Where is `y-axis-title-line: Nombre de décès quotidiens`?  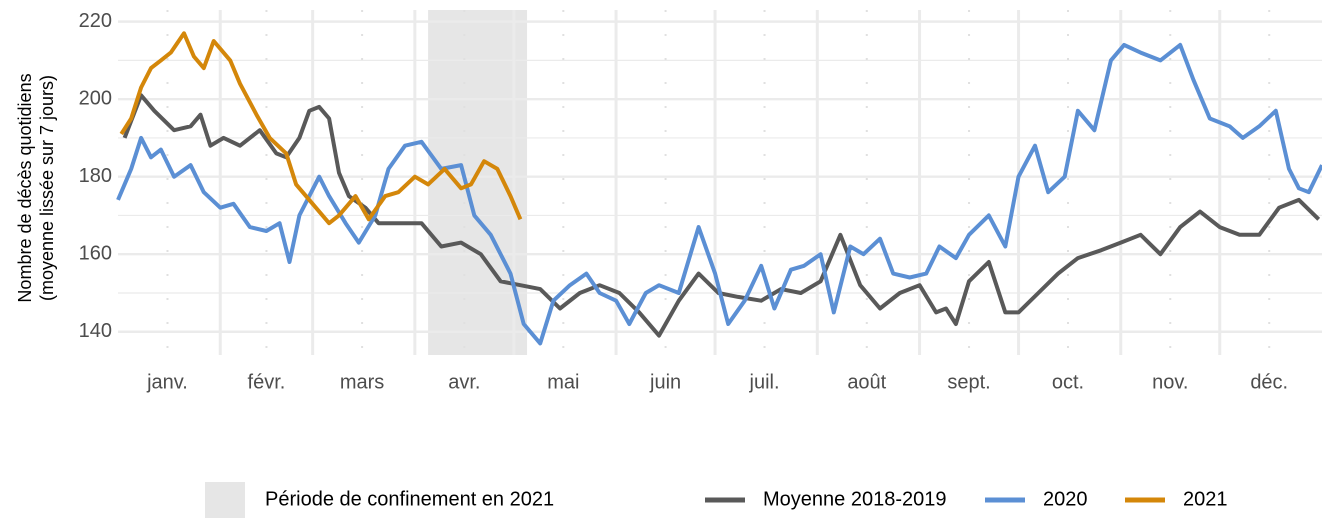 y-axis-title-line: Nombre de décès quotidiens is located at coordinates (25, 187).